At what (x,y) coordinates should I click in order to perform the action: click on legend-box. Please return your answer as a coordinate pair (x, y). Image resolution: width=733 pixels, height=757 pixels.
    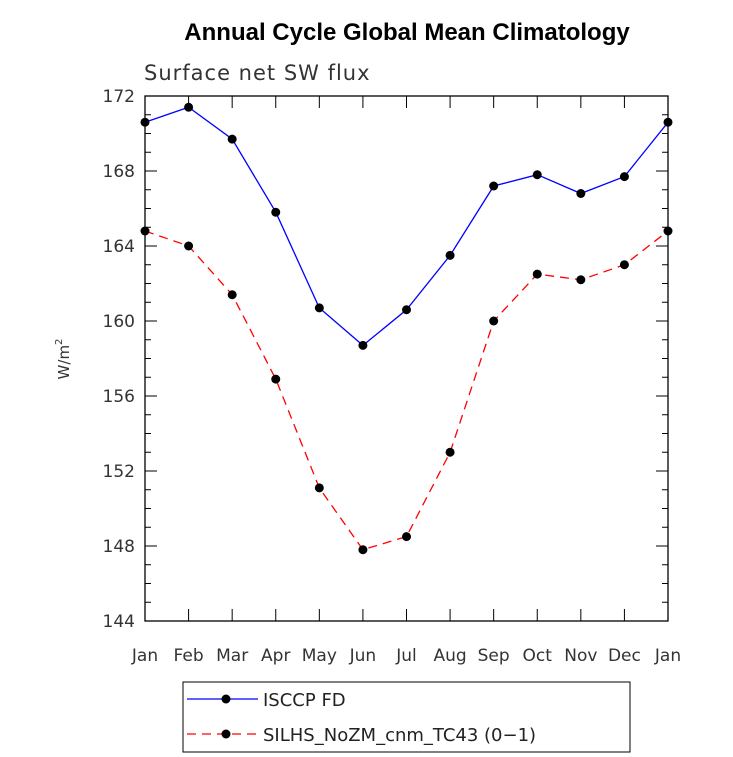
    Looking at the image, I should click on (406, 717).